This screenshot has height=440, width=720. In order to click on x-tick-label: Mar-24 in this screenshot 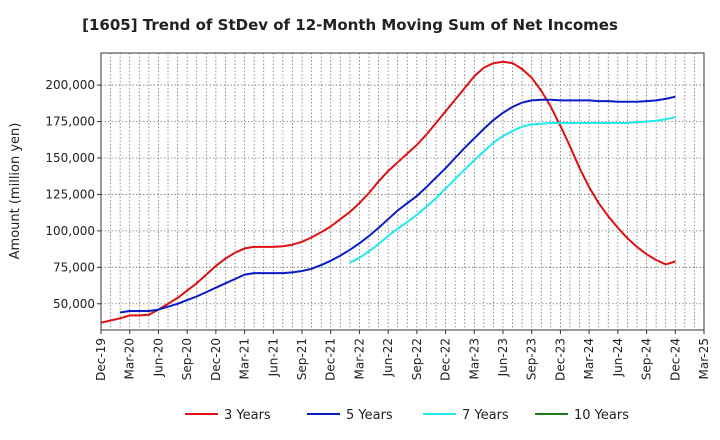, I will do `click(589, 358)`.